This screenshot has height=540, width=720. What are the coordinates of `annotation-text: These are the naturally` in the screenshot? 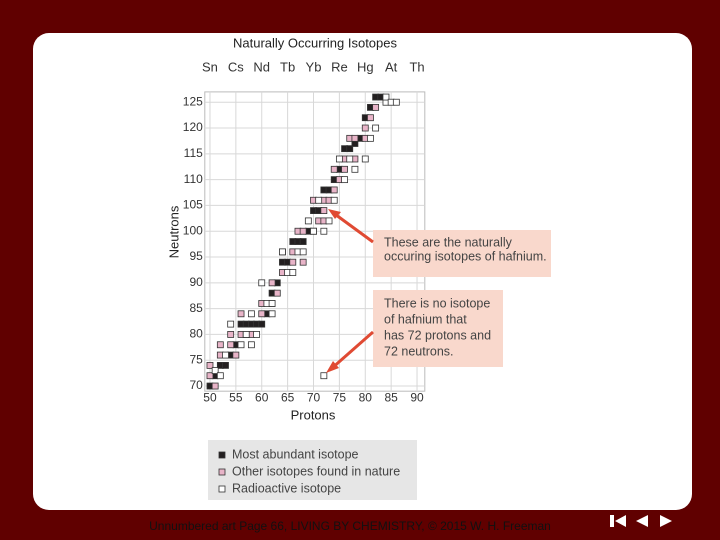 It's located at (448, 242).